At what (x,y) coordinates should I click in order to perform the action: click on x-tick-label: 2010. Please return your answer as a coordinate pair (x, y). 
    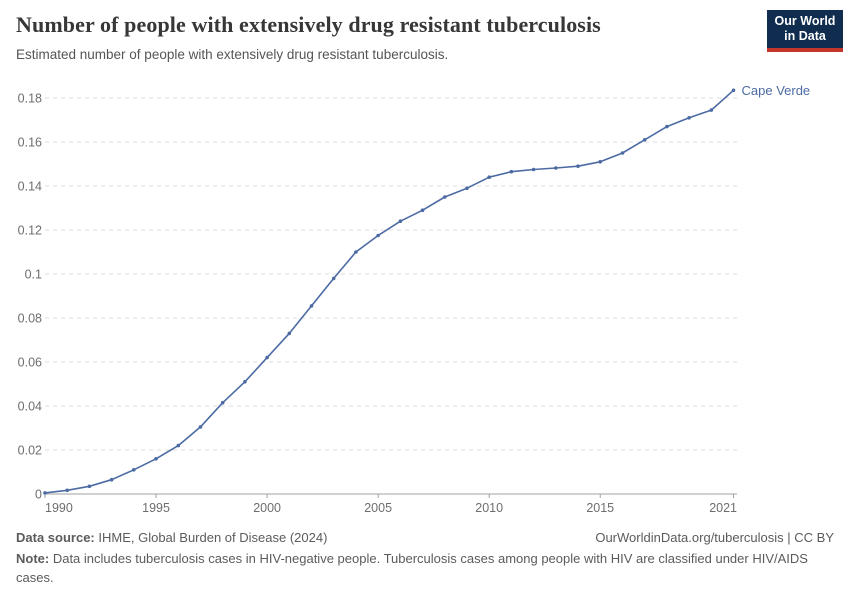
    Looking at the image, I should click on (489, 508).